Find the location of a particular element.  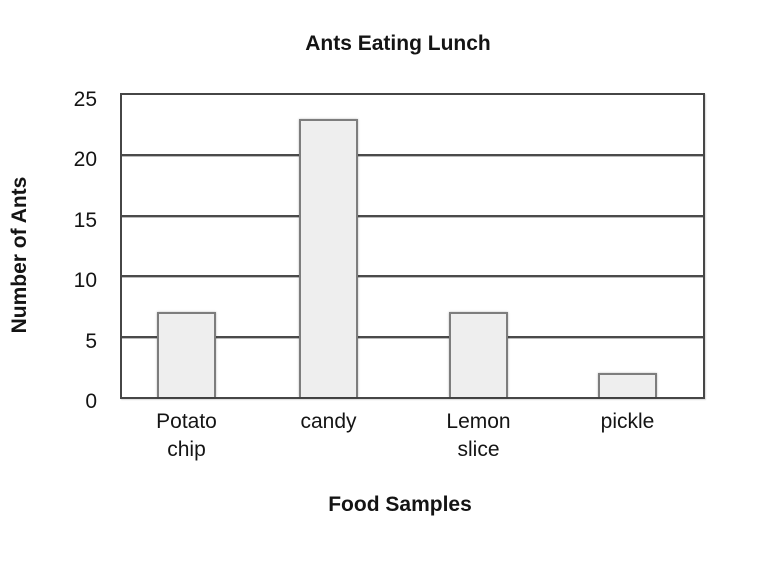

y-tick-label: 10 is located at coordinates (85, 281).